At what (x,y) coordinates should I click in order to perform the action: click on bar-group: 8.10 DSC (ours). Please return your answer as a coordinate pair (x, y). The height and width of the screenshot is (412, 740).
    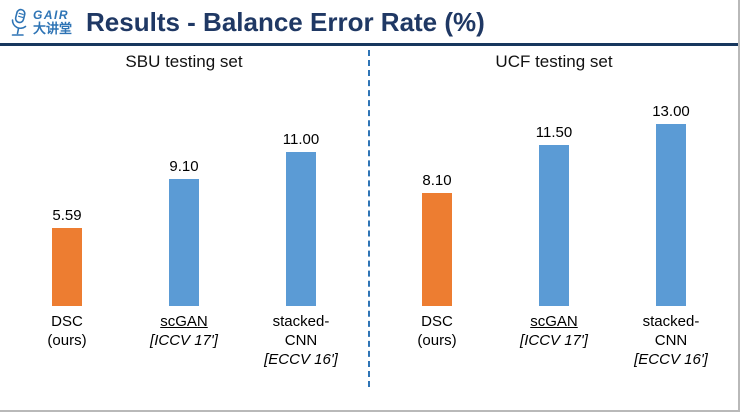
    Looking at the image, I should click on (437, 214).